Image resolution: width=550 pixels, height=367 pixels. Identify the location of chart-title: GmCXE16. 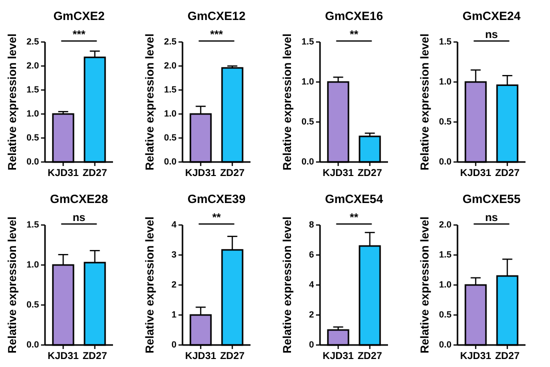
(354, 16).